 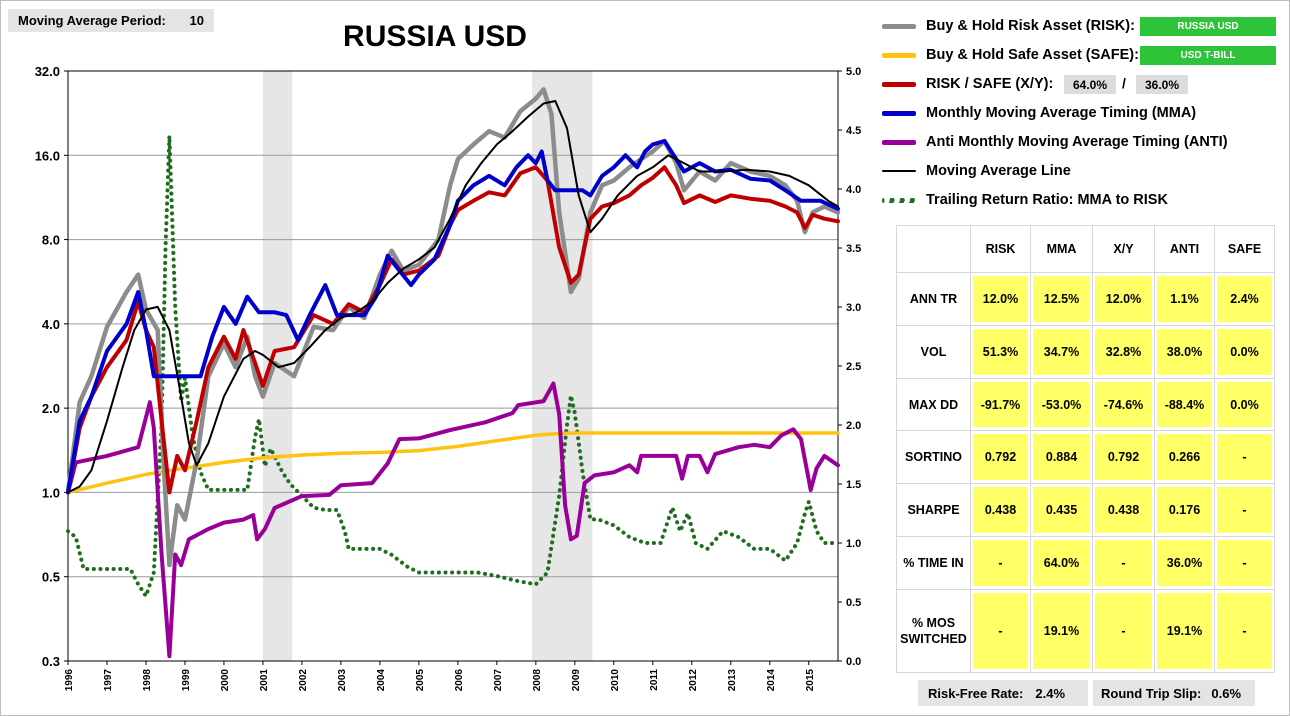 What do you see at coordinates (1208, 55) in the screenshot?
I see `safe-asset-tag: USD T-BILL` at bounding box center [1208, 55].